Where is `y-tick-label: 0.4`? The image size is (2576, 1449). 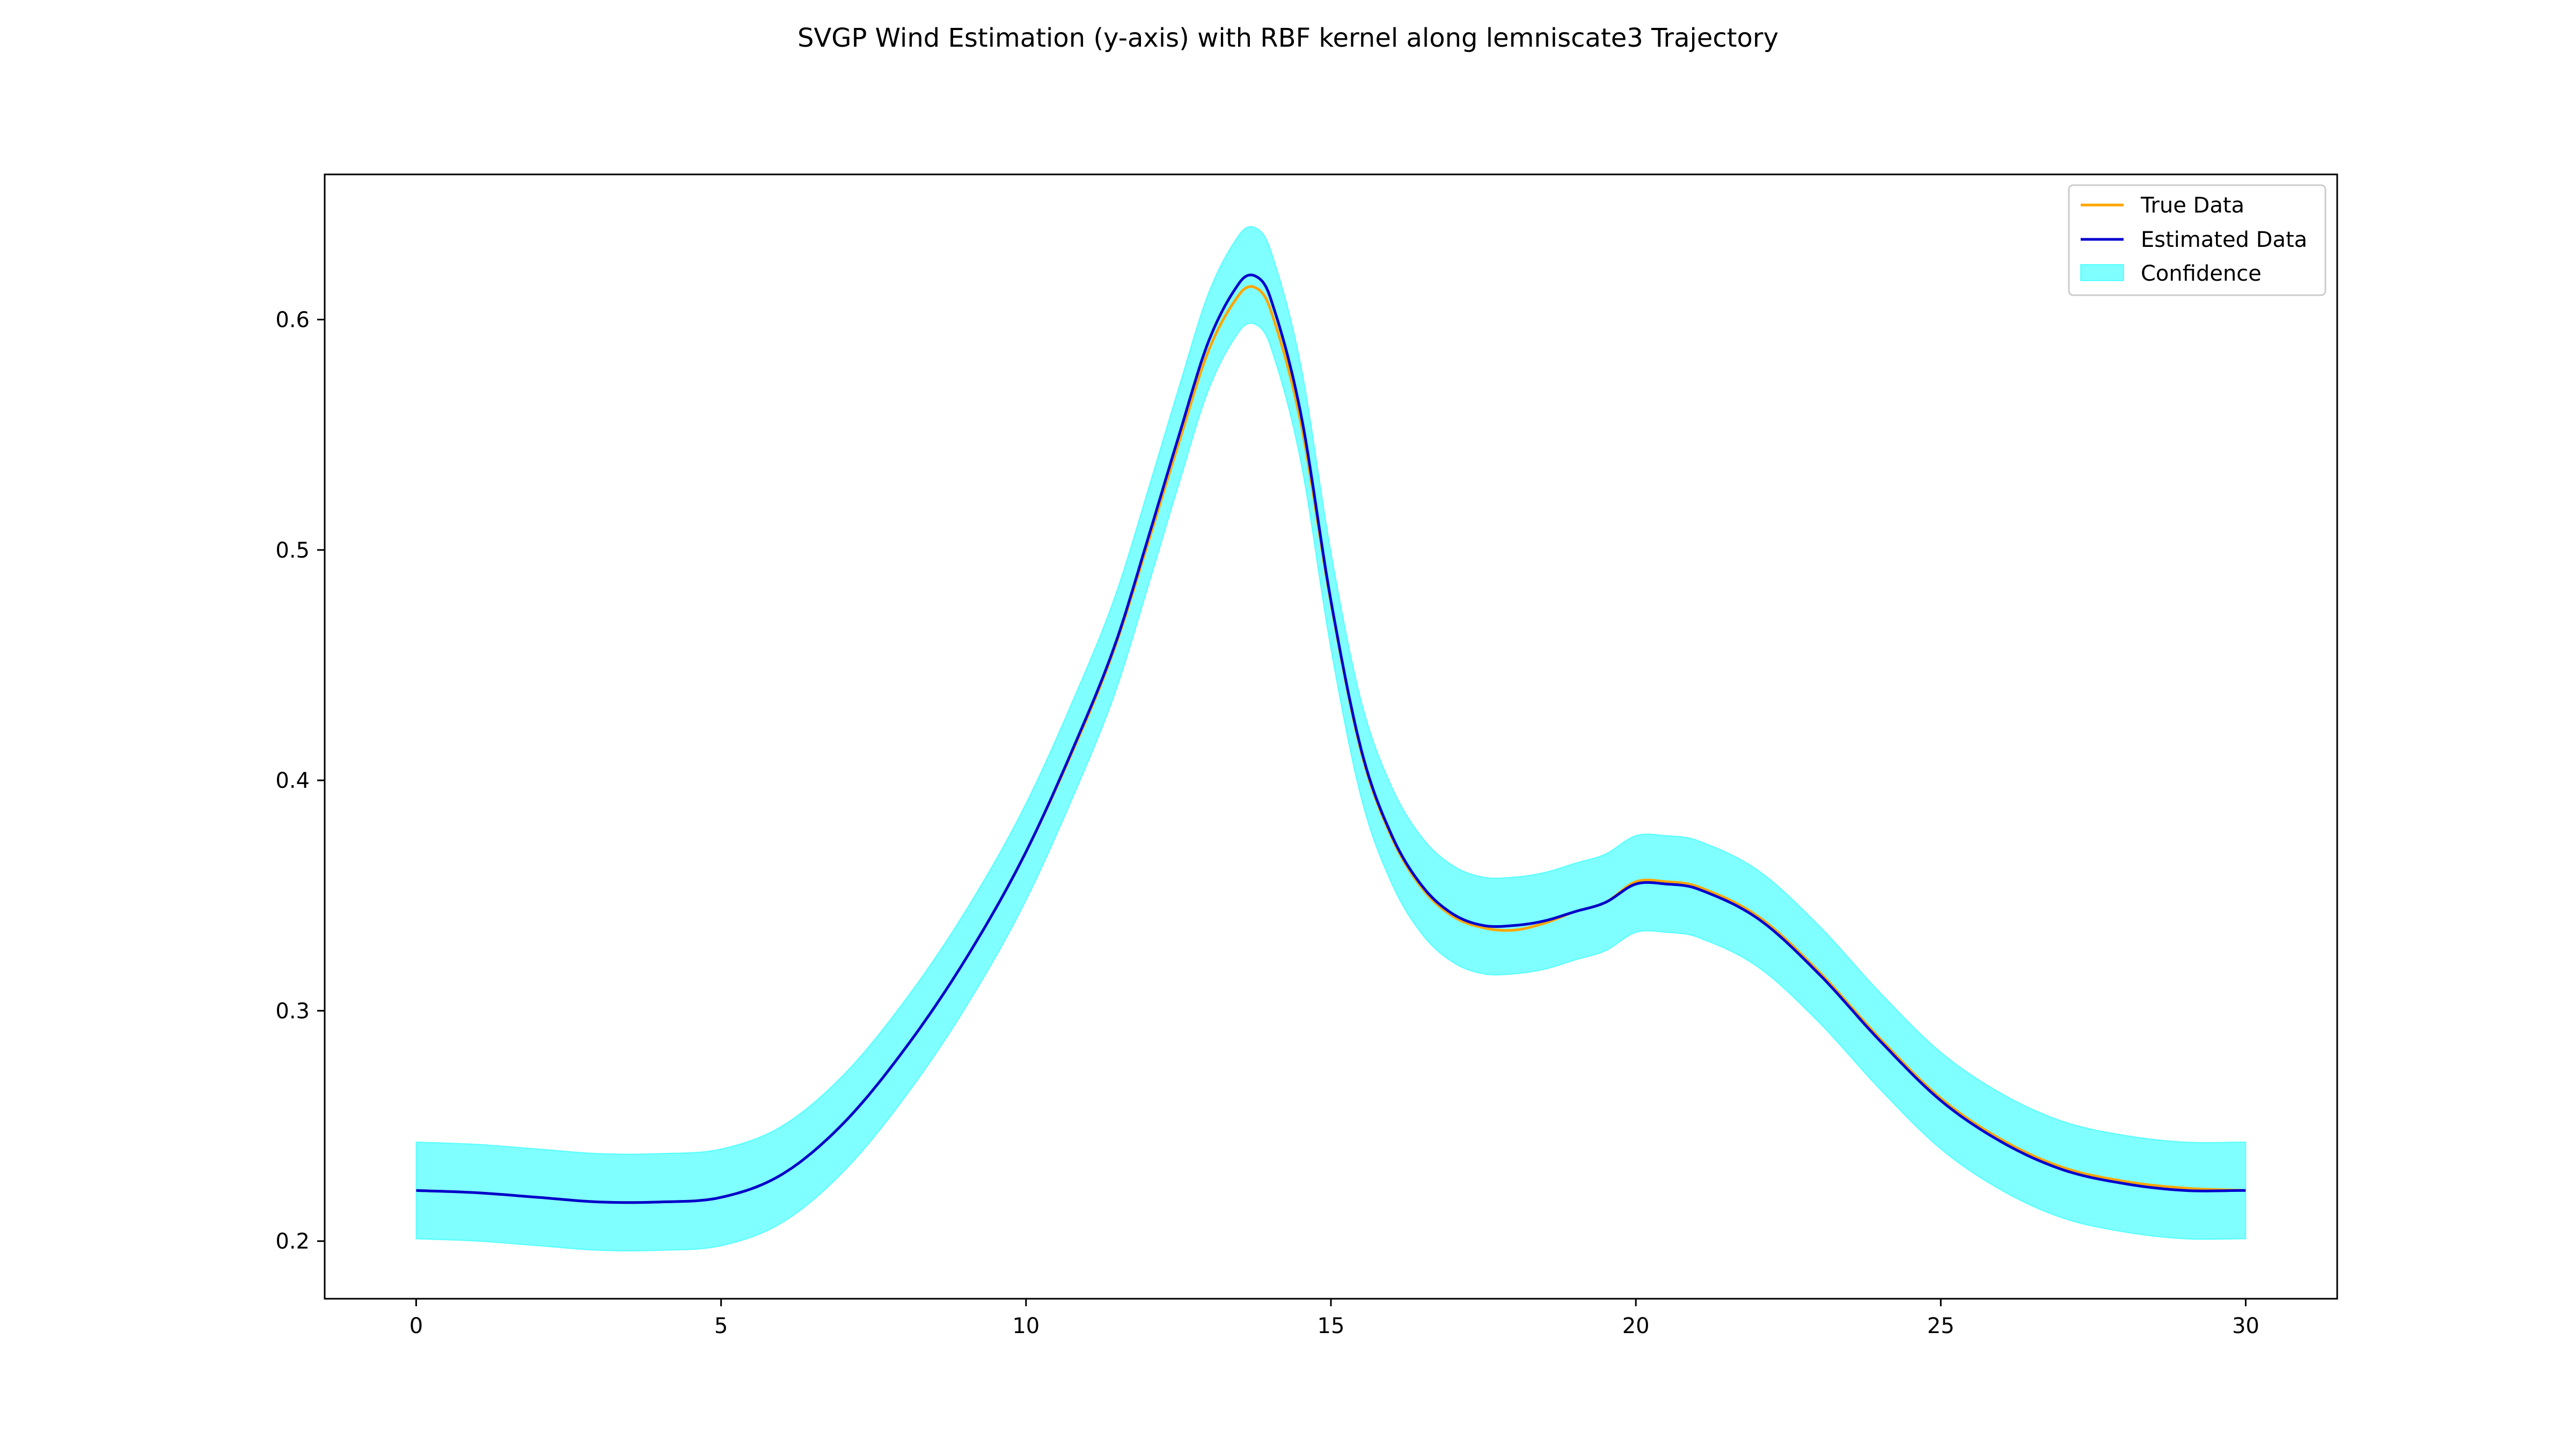 y-tick-label: 0.4 is located at coordinates (292, 781).